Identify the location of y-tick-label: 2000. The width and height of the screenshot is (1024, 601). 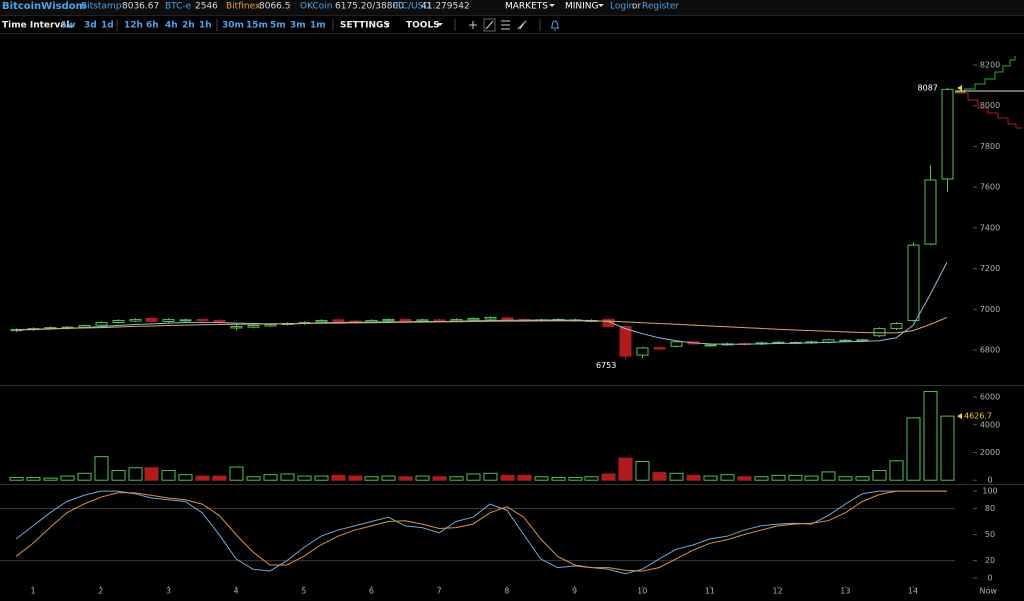
(990, 452).